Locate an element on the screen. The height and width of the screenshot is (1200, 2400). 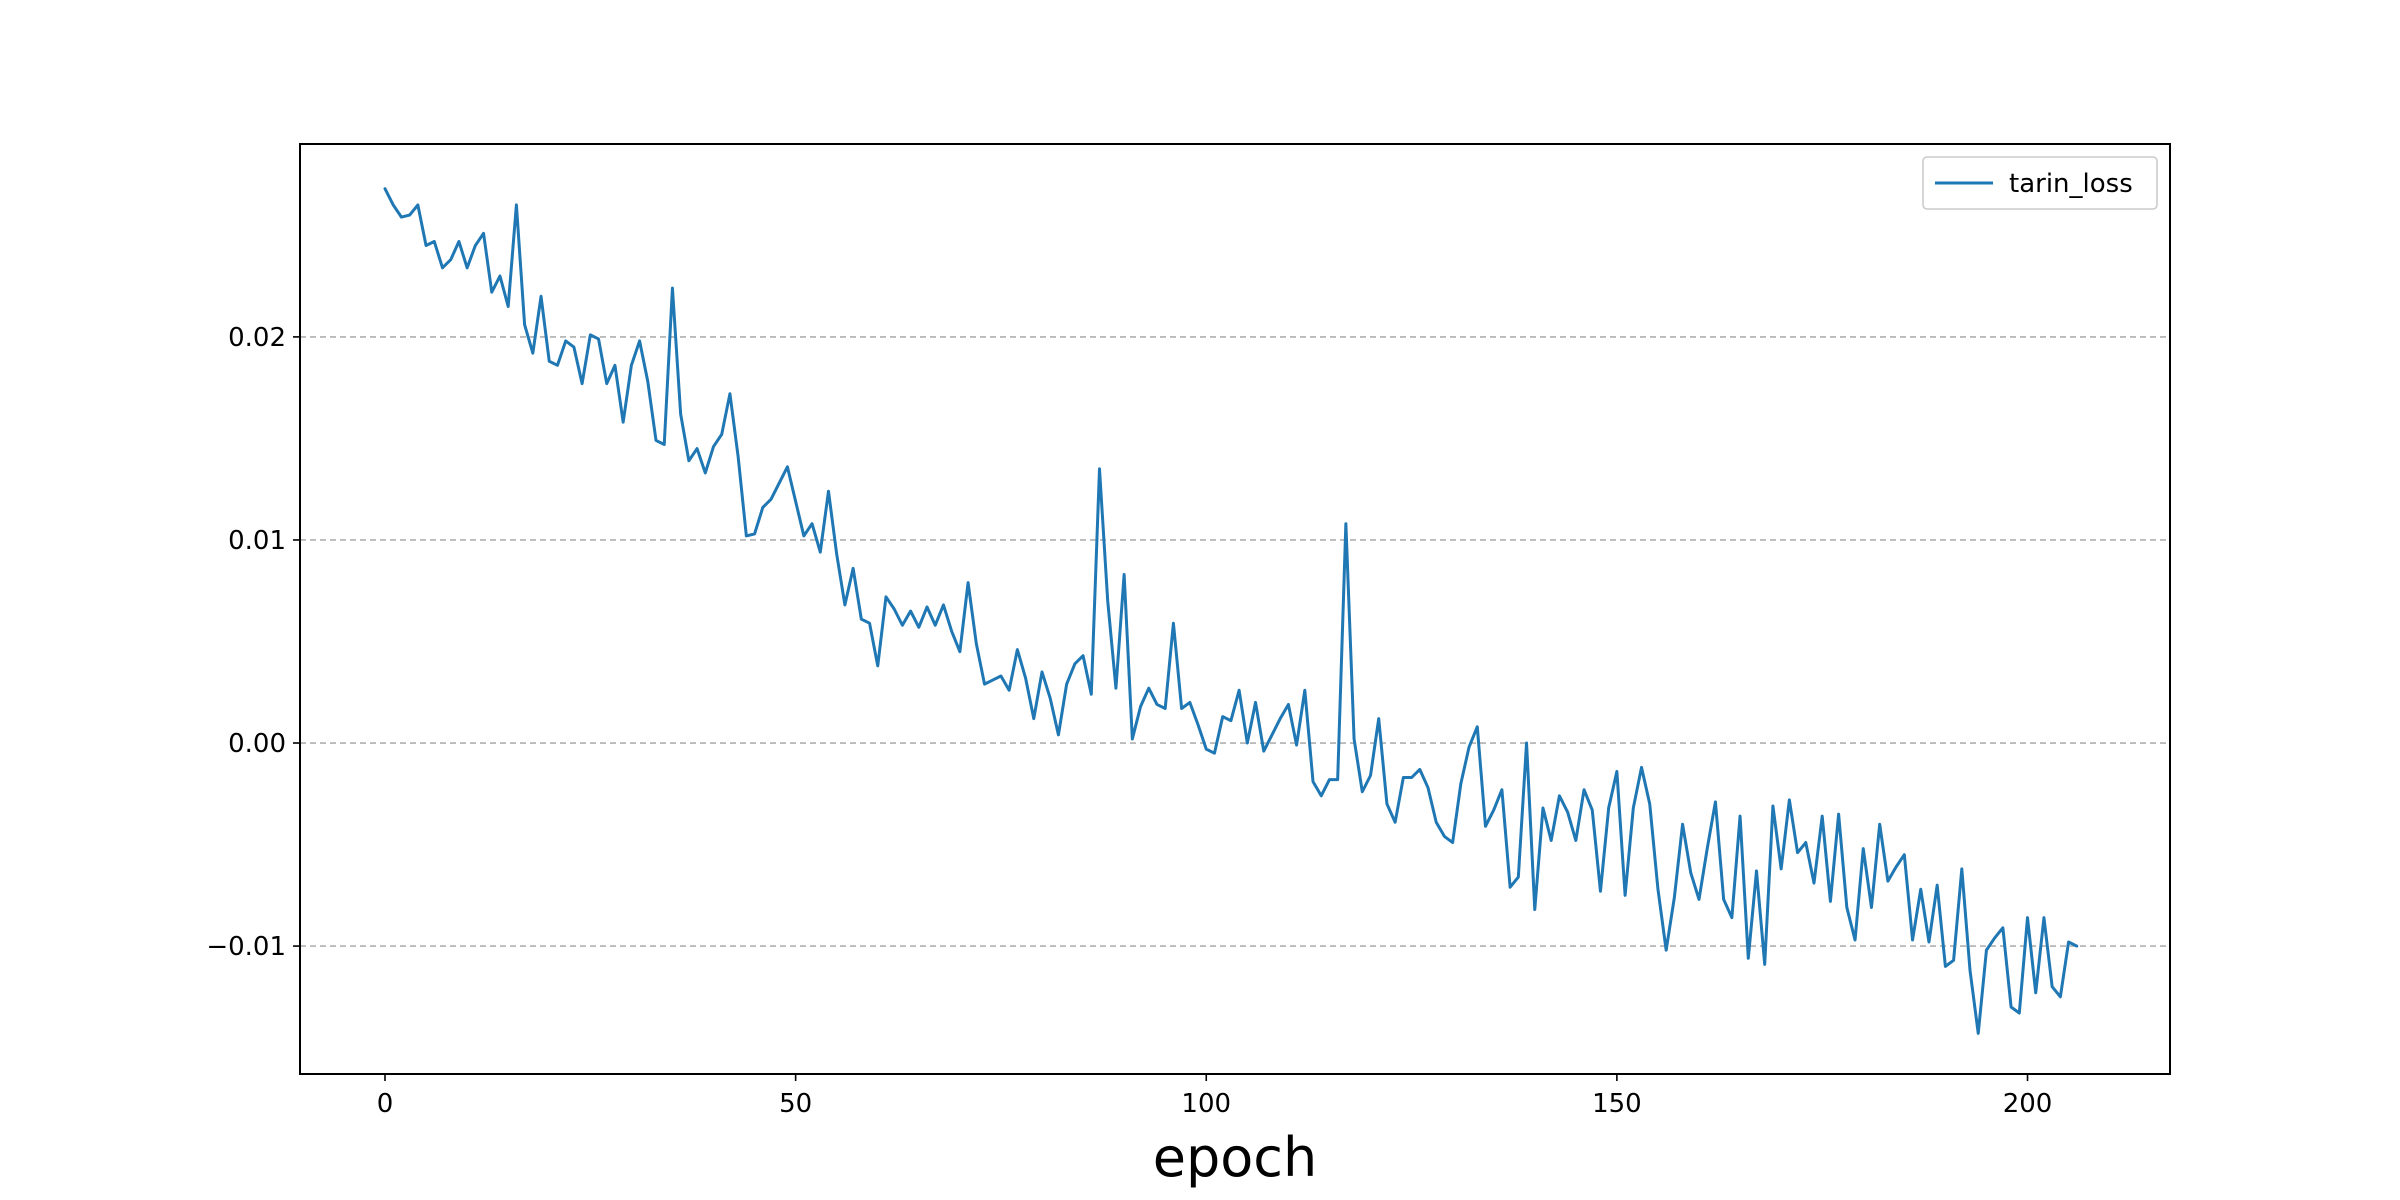
y-tick-label: 0.02 is located at coordinates (257, 338).